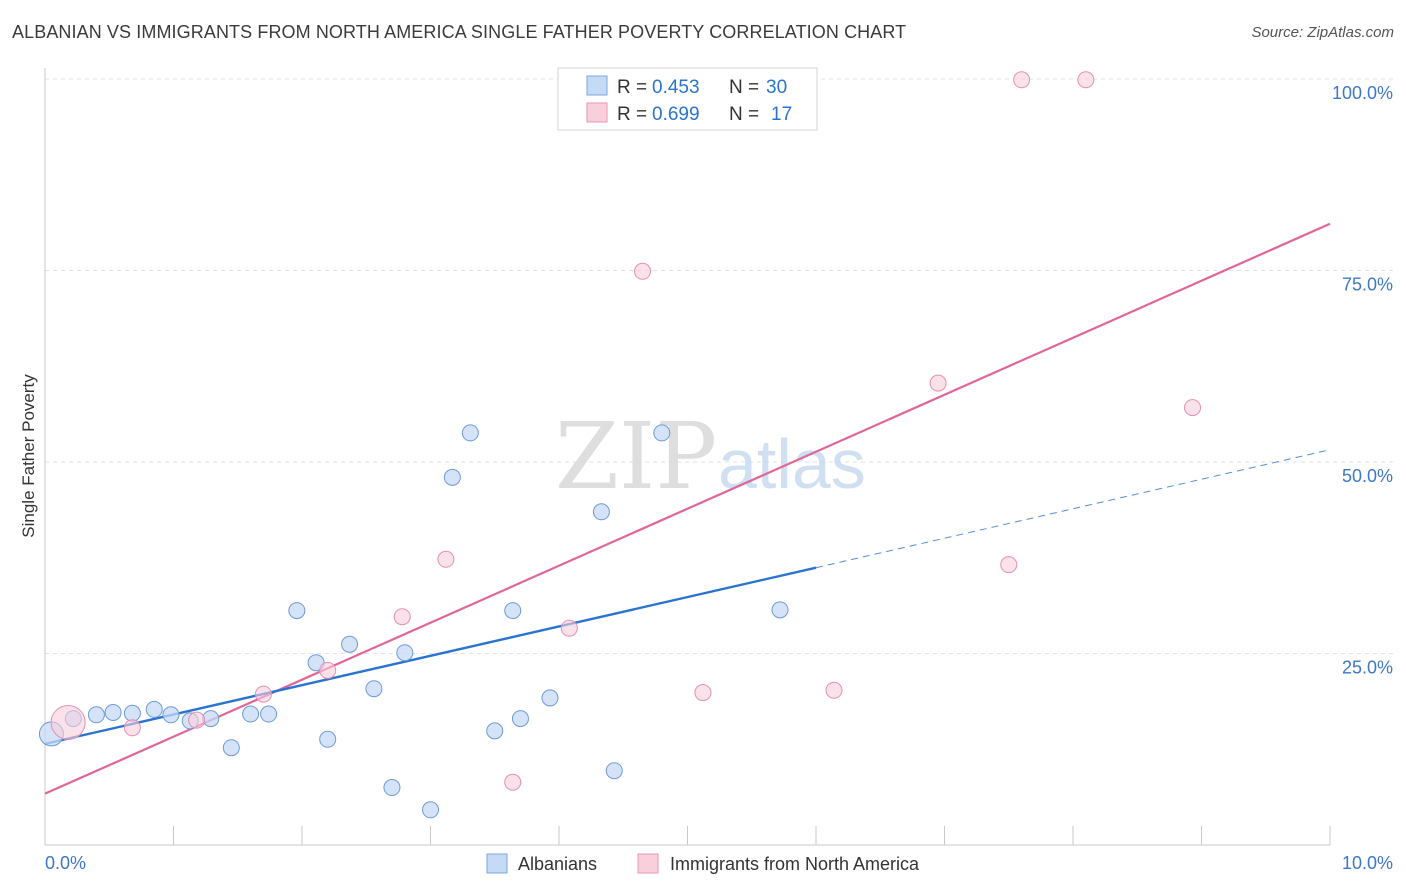  I want to click on legend-r-value-1: 0.453, so click(676, 87).